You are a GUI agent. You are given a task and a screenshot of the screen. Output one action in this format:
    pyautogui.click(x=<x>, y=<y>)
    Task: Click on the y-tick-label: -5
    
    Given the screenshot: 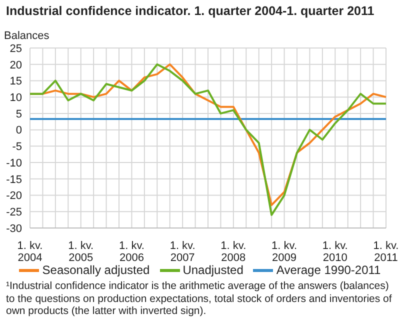 What is the action you would take?
    pyautogui.click(x=17, y=147)
    